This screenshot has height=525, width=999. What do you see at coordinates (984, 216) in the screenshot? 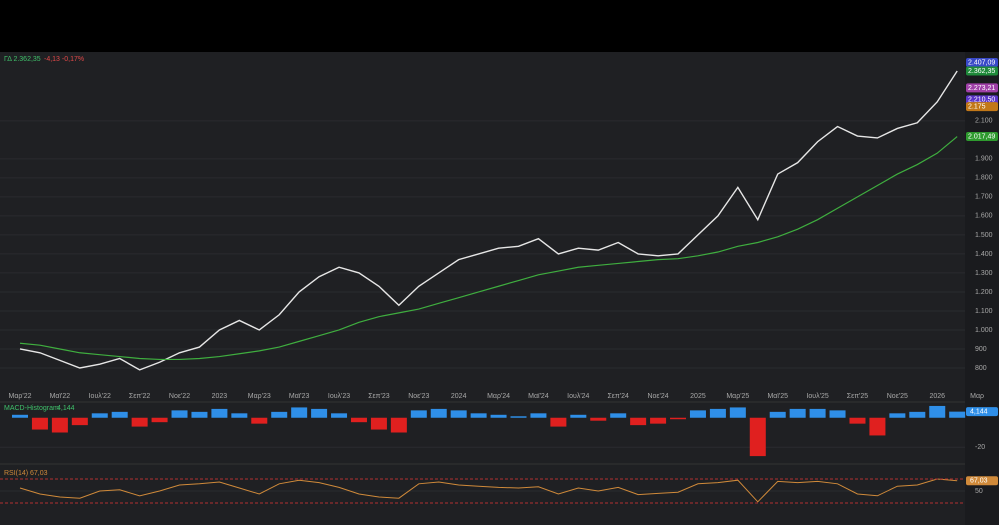
I see `y-tick-label: 1.600` at bounding box center [984, 216].